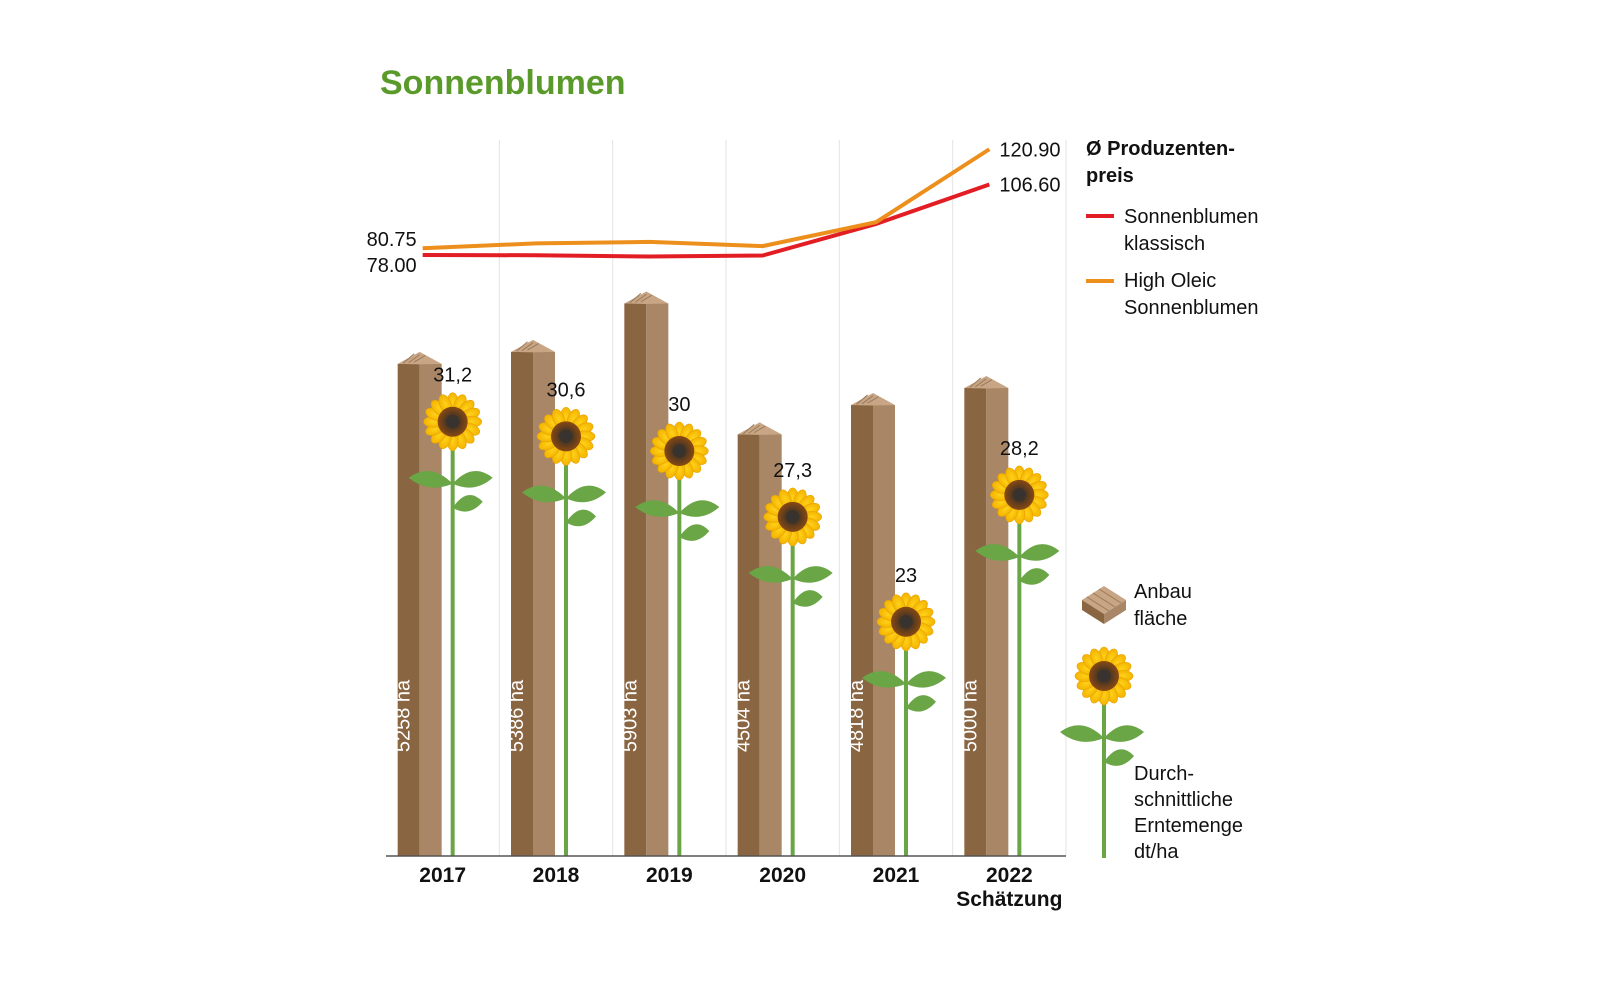 This screenshot has height=984, width=1600. I want to click on x-tick-label: 2022, so click(1009, 875).